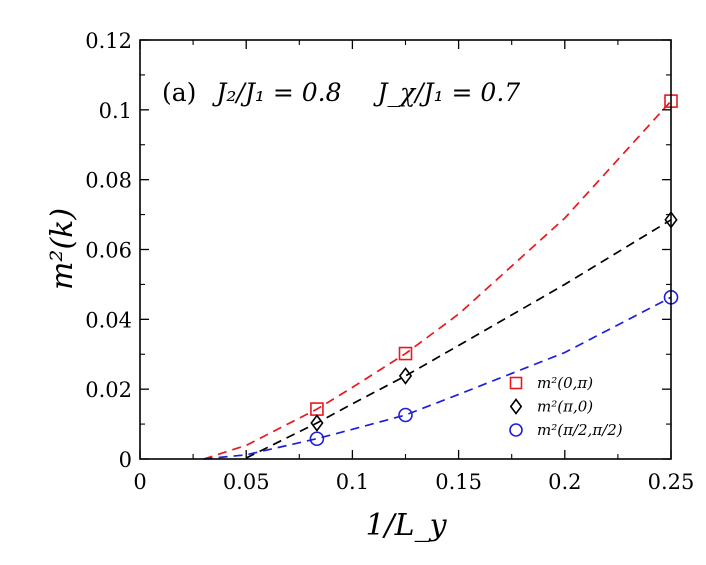  What do you see at coordinates (564, 482) in the screenshot?
I see `x-tick-label: 0.2` at bounding box center [564, 482].